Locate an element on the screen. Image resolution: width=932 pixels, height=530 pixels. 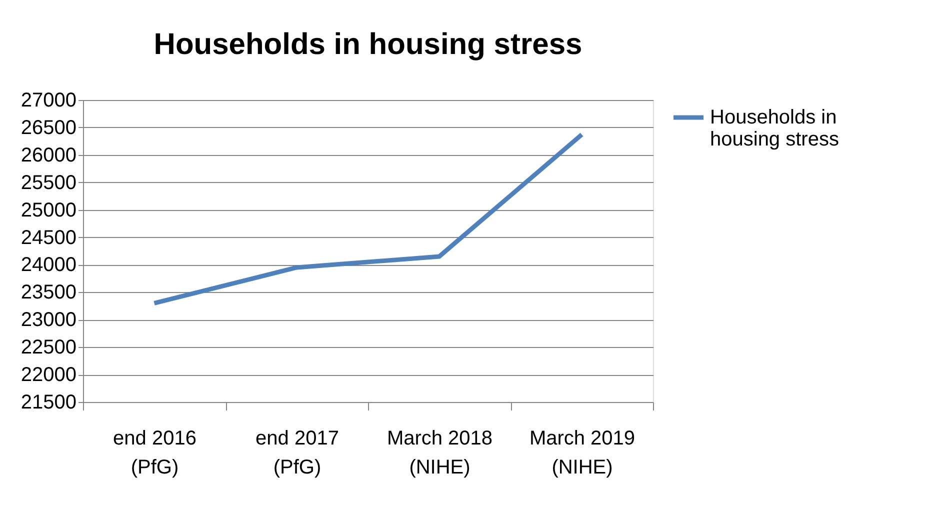
y-tick-label: 23000 is located at coordinates (48, 320).